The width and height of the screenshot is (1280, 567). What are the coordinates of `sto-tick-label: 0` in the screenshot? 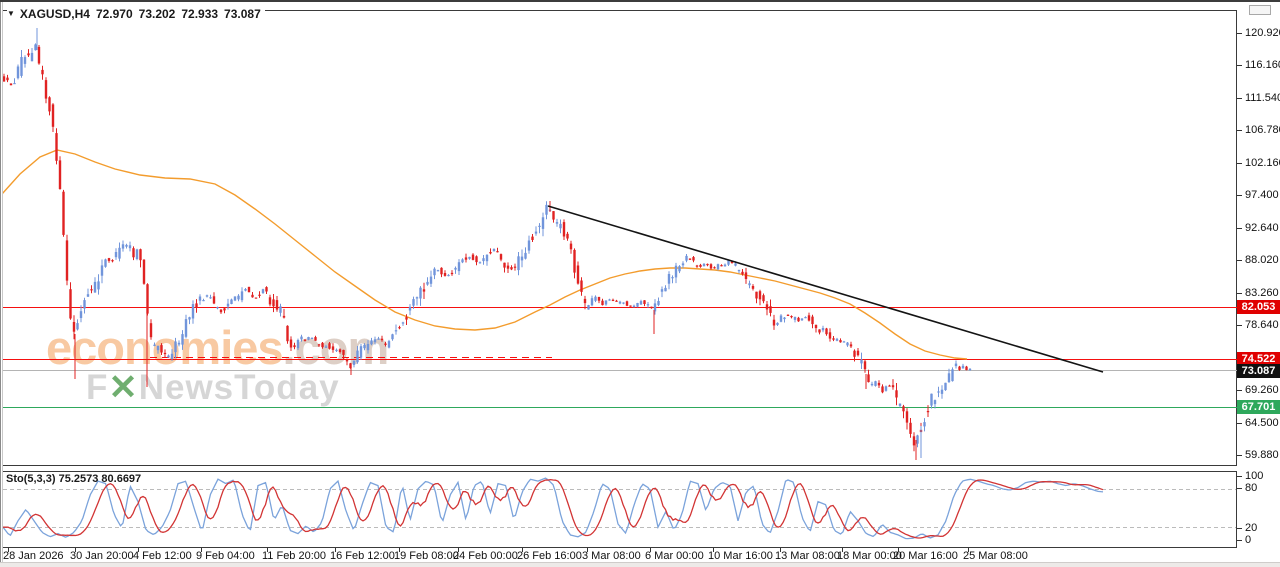 It's located at (1248, 540).